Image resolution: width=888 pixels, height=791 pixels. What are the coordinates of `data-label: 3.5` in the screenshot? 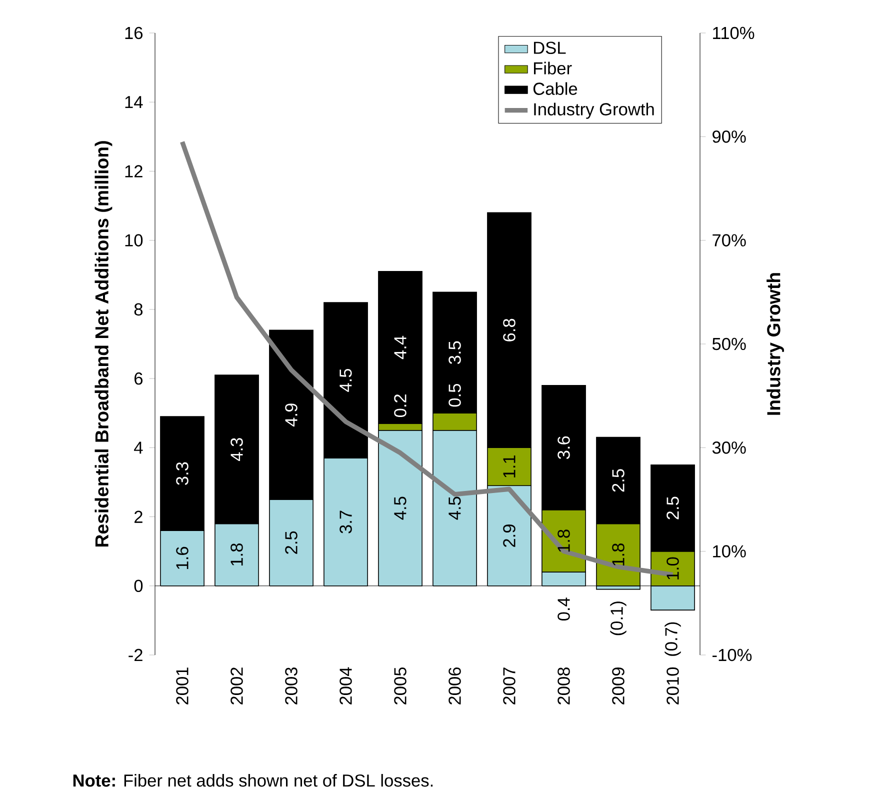 It's located at (454, 352).